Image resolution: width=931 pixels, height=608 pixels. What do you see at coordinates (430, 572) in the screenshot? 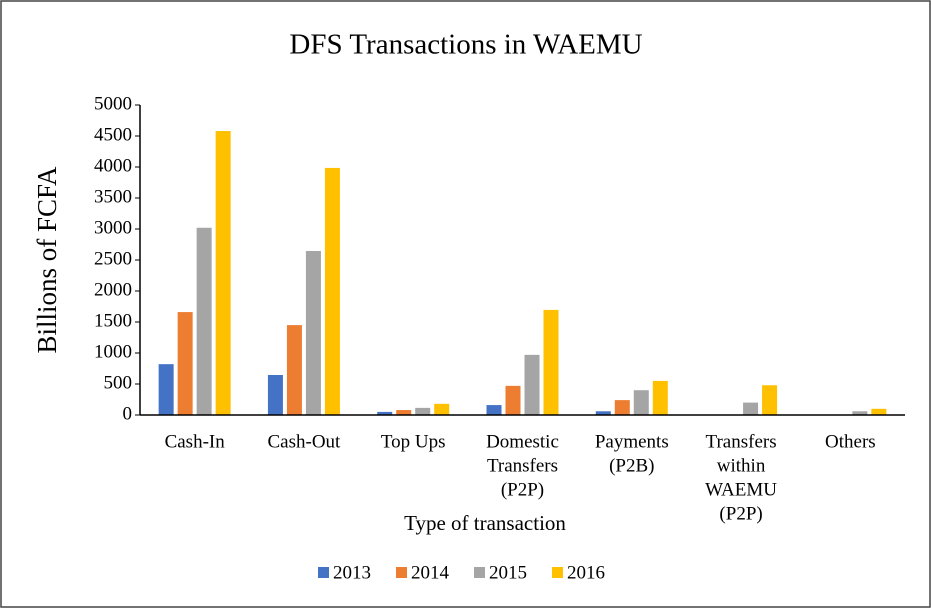
I see `legend-label: 2014` at bounding box center [430, 572].